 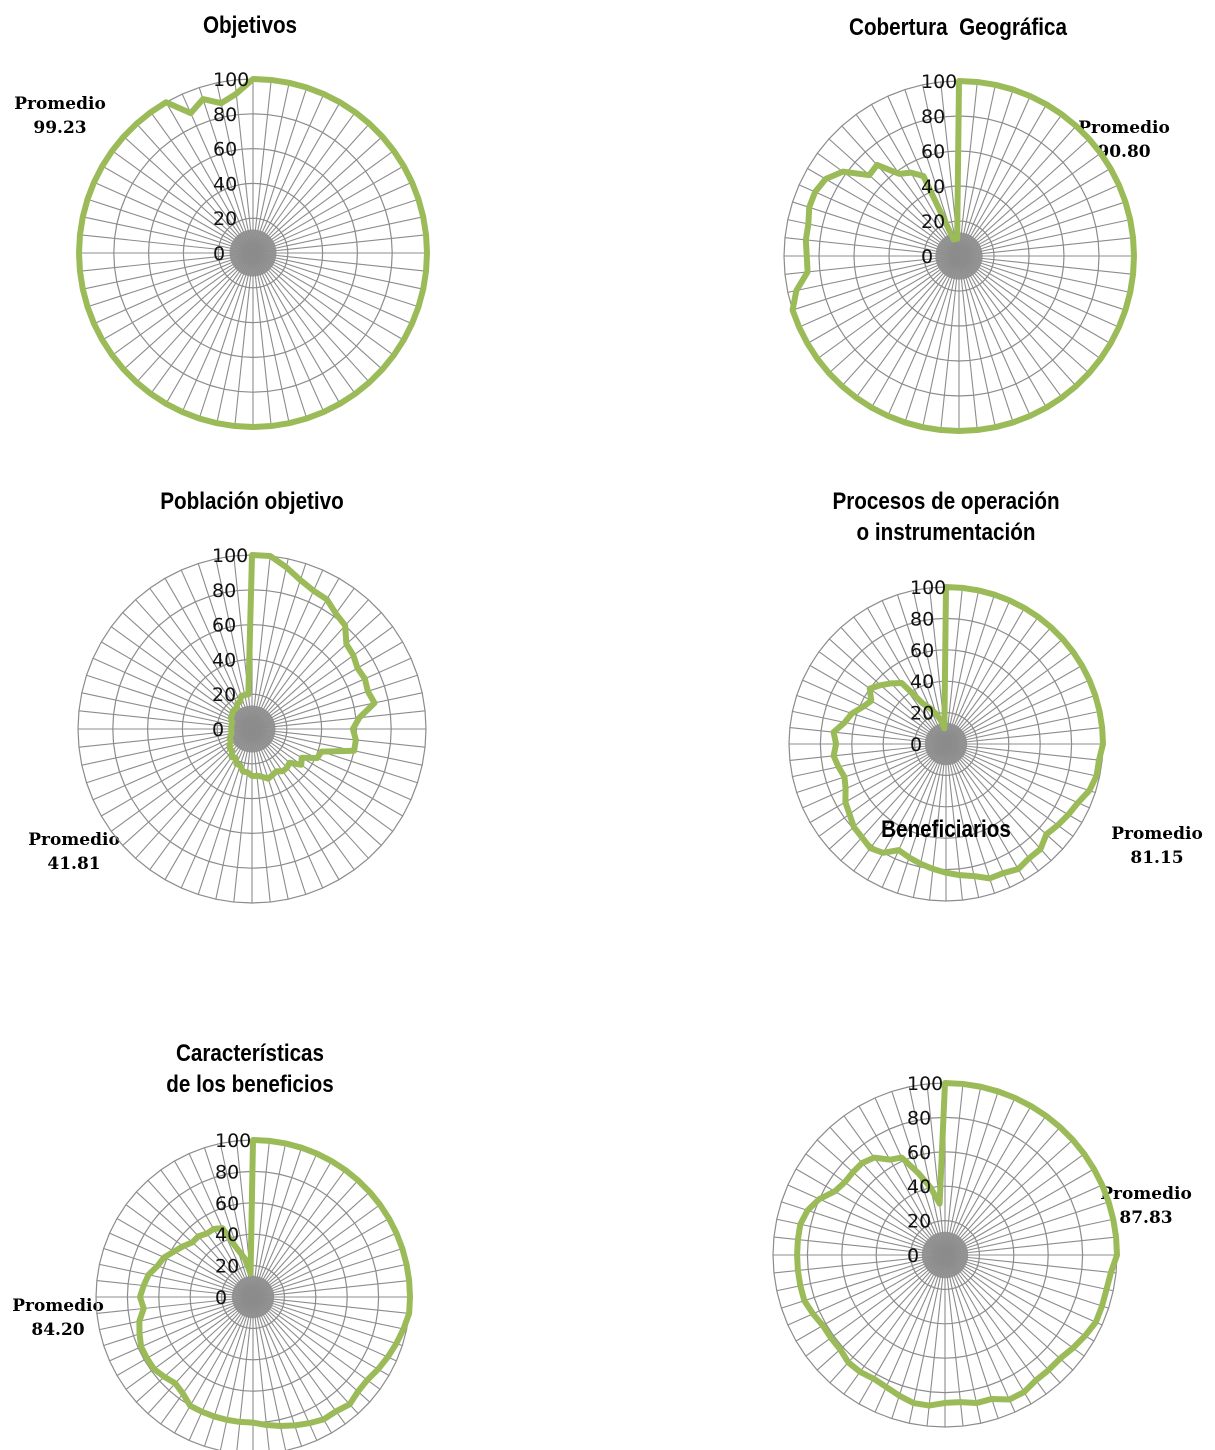 What do you see at coordinates (933, 187) in the screenshot?
I see `axis-tick-label: 40` at bounding box center [933, 187].